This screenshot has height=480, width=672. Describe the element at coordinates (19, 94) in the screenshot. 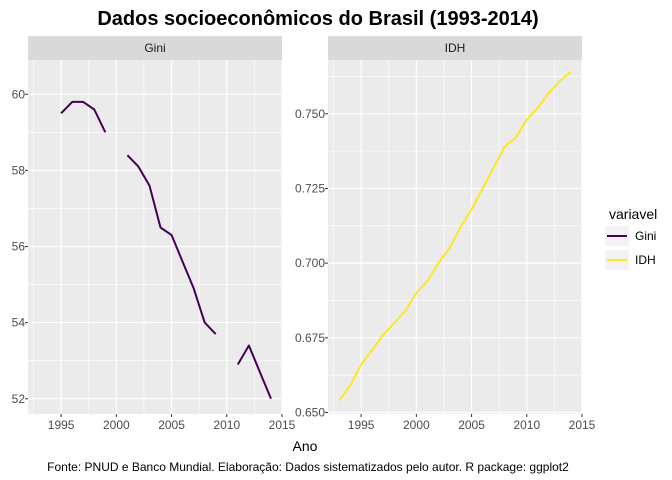

I see `y-tick-label: 60` at that location.